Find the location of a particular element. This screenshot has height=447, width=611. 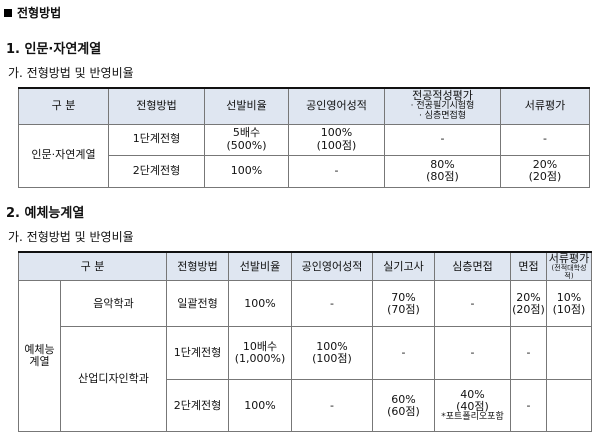

cell-practical: 60% (60점) is located at coordinates (403, 406).